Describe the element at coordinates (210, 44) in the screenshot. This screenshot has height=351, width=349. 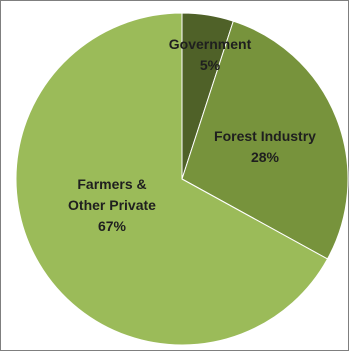
I see `slice-label-line: Government` at that location.